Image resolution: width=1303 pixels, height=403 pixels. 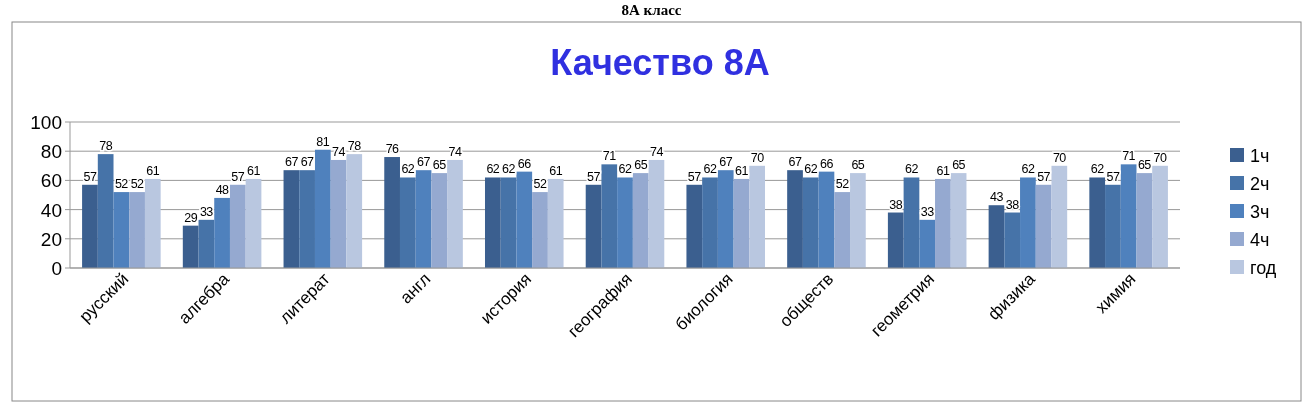 What do you see at coordinates (1260, 184) in the screenshot?
I see `legend-label: 2ч` at bounding box center [1260, 184].